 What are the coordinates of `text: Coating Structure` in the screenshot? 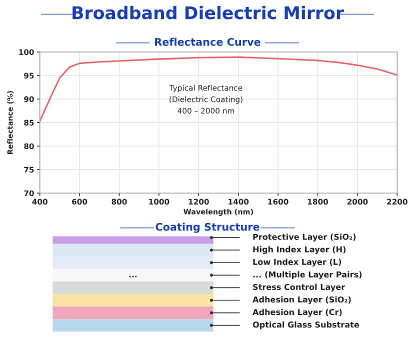 It's located at (208, 227).